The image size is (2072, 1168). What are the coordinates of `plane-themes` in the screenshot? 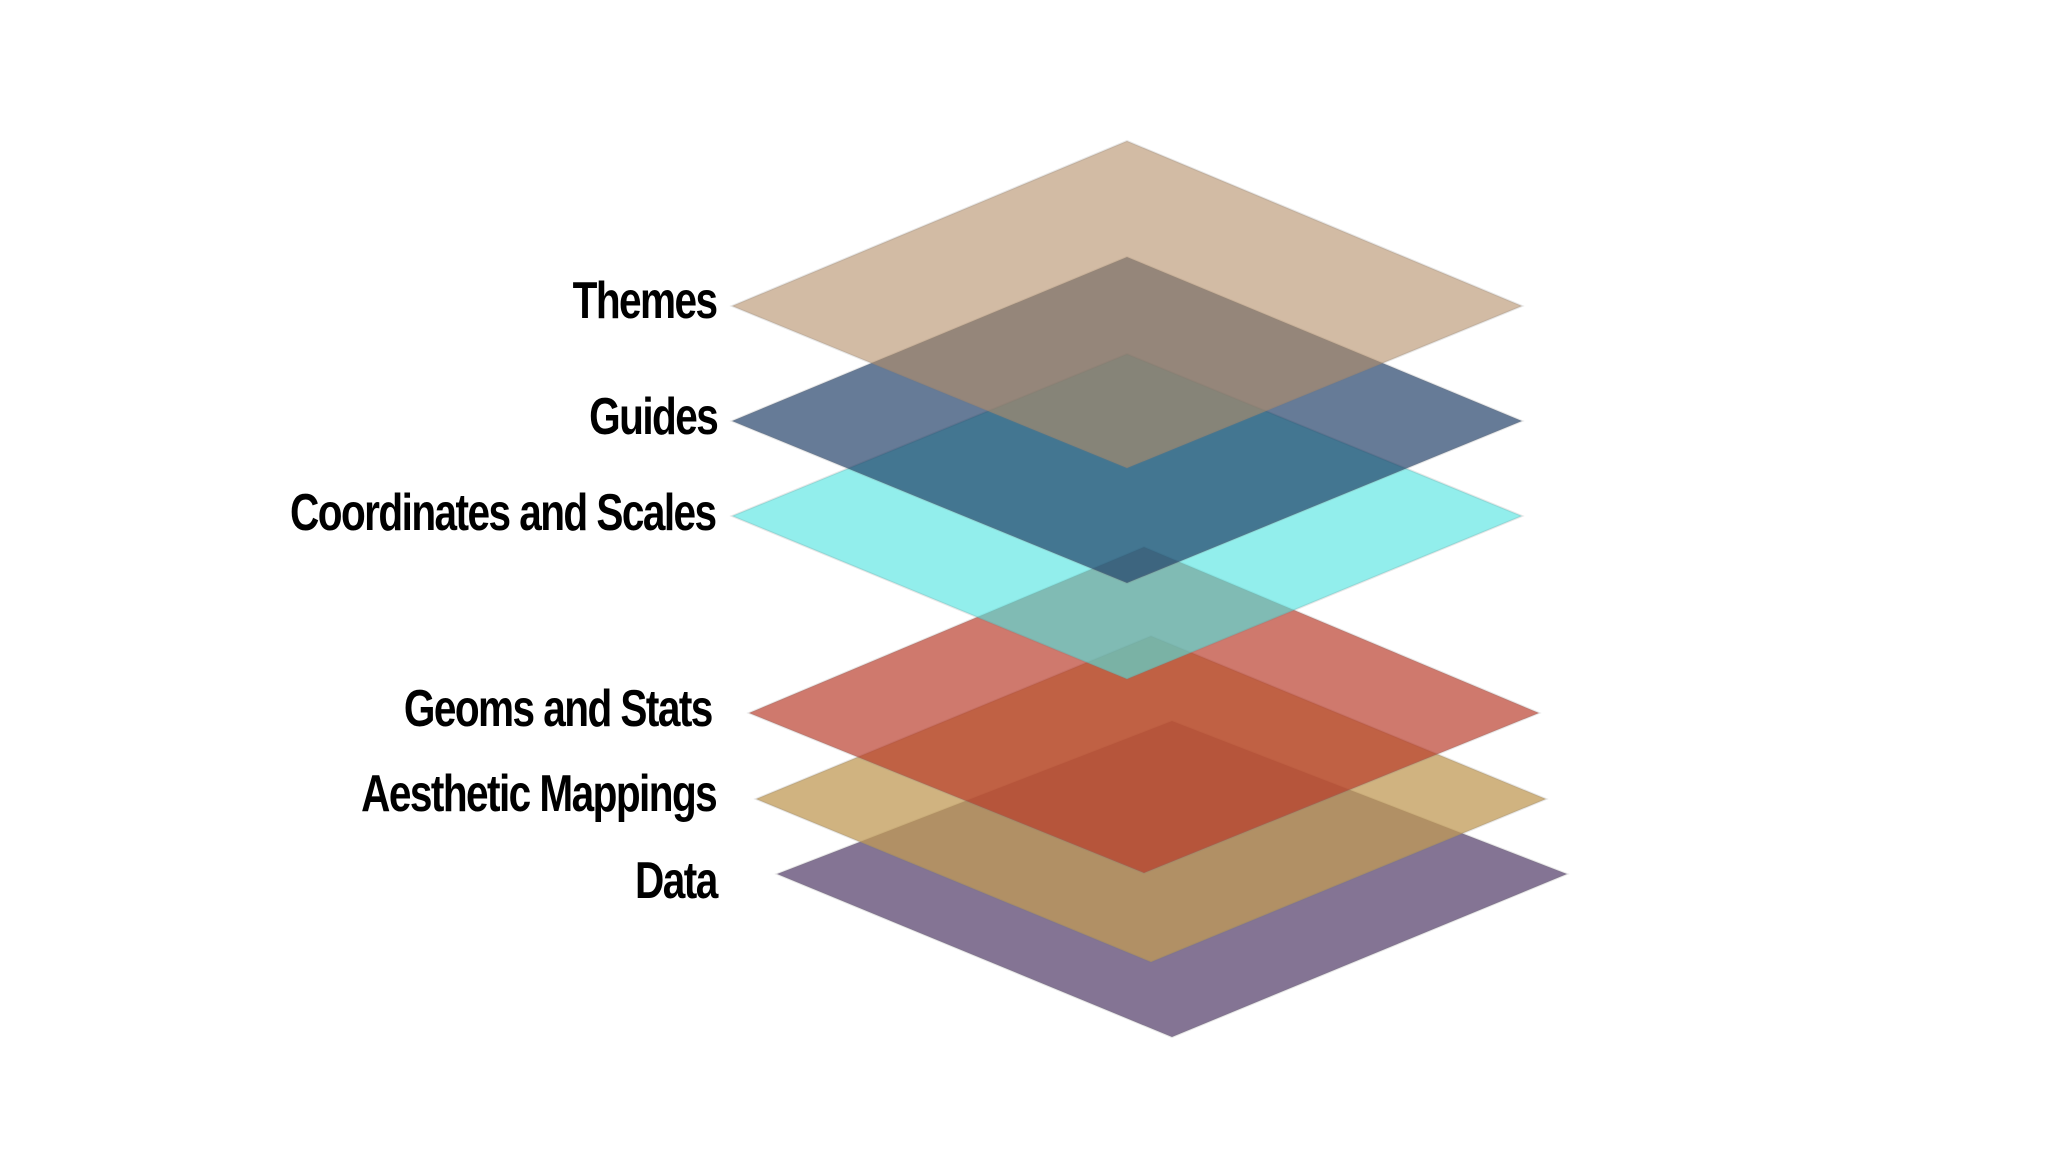 It's located at (1127, 304).